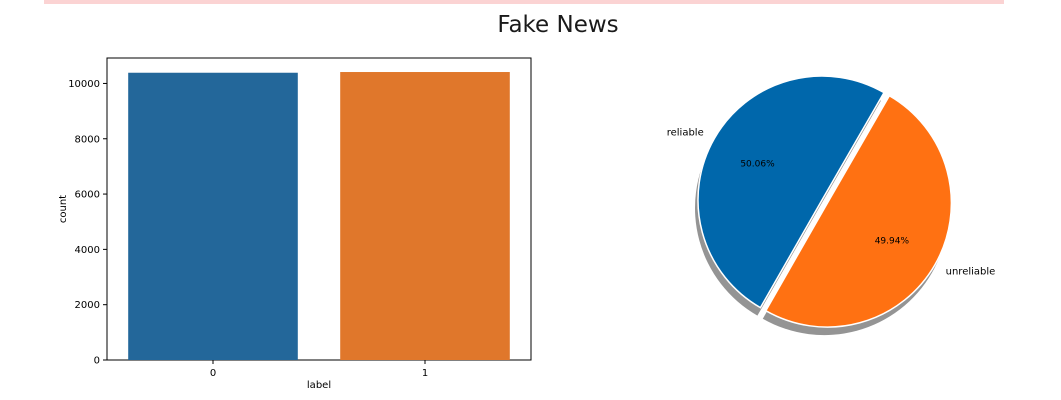 This screenshot has height=400, width=1061. Describe the element at coordinates (319, 385) in the screenshot. I see `x-axis-label: label` at that location.